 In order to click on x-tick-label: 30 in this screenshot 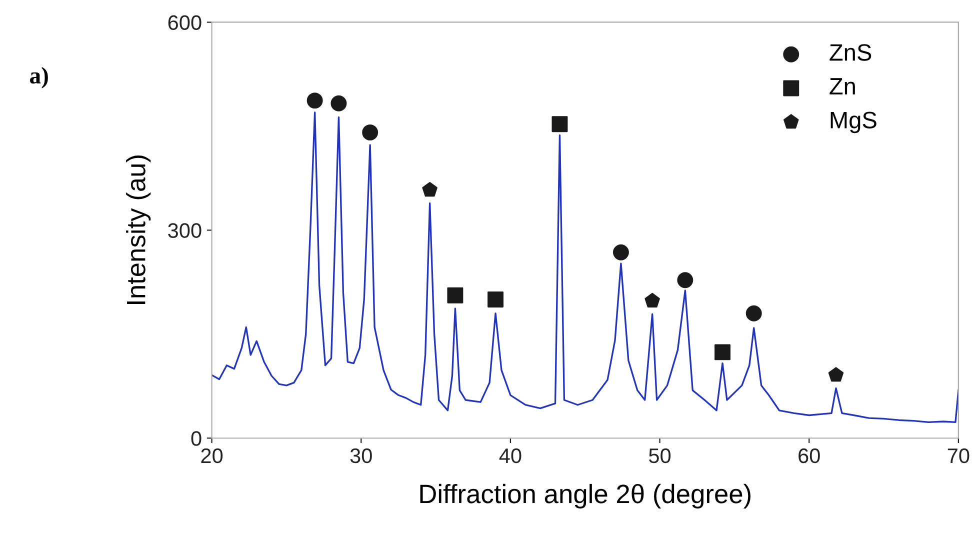, I will do `click(361, 456)`.